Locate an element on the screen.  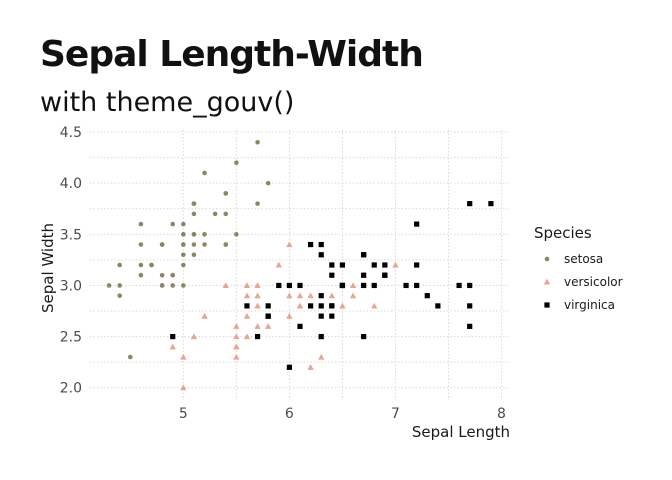
y-tick-label: 3.0 is located at coordinates (71, 286).